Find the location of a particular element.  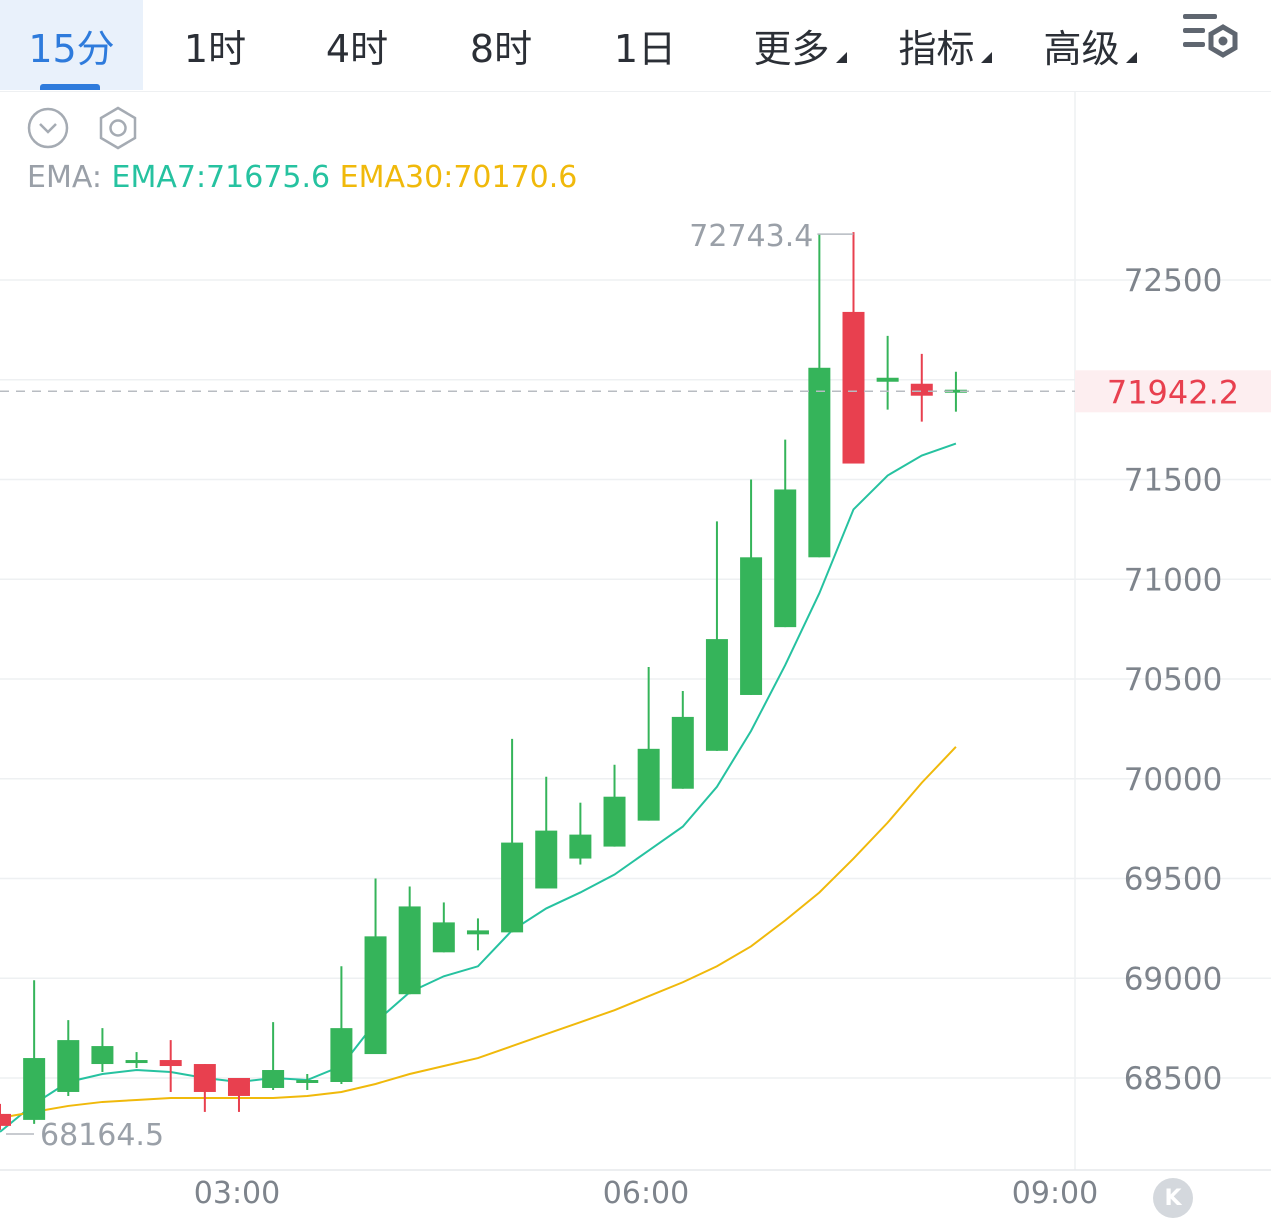

x-tick-label: 09:00 is located at coordinates (1055, 1193).